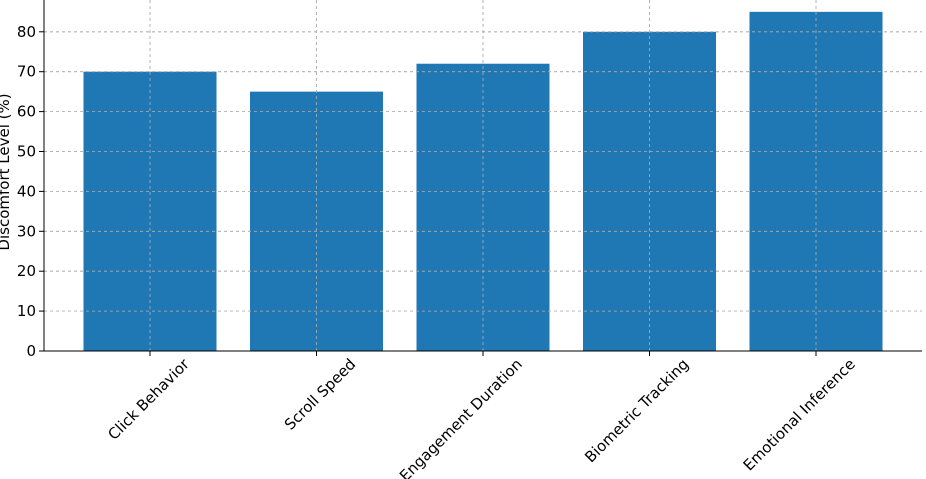 Image resolution: width=926 pixels, height=479 pixels. I want to click on x-tick-label: Biometric Tracking, so click(636, 410).